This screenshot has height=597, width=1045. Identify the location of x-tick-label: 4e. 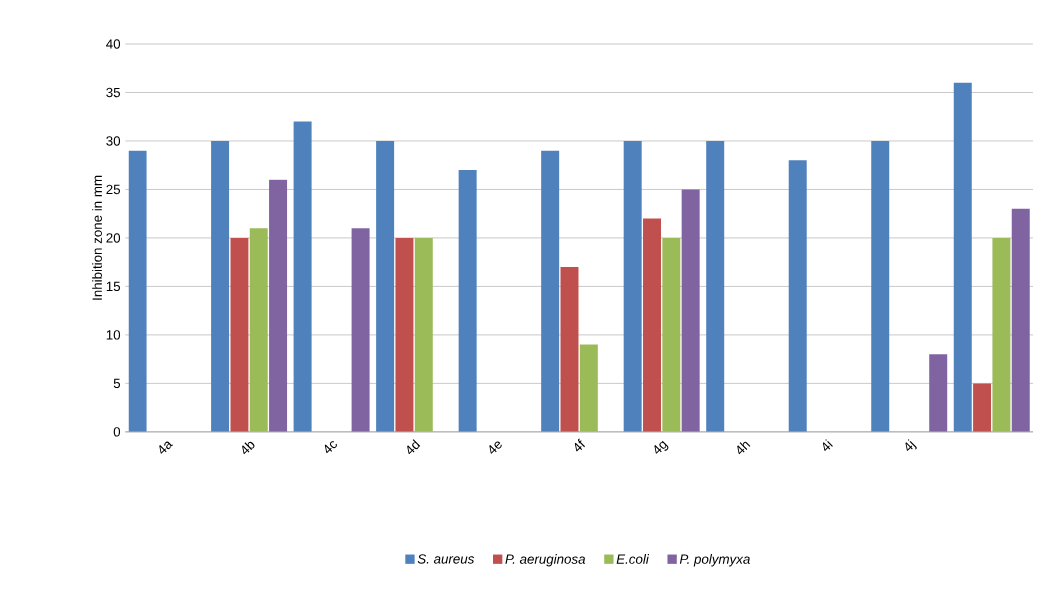
(495, 447).